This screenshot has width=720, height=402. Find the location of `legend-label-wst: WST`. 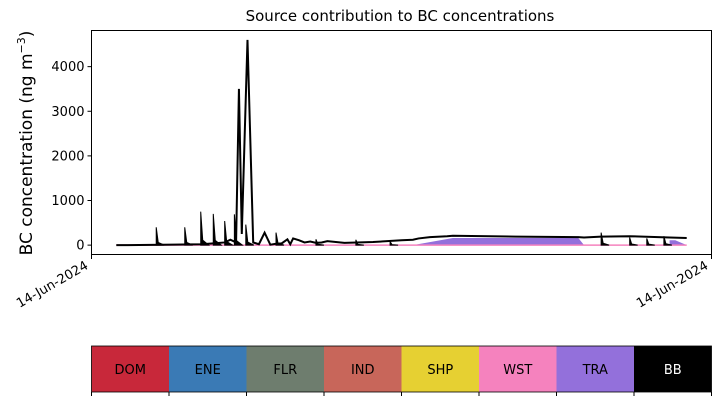

legend-label-wst: WST is located at coordinates (517, 370).